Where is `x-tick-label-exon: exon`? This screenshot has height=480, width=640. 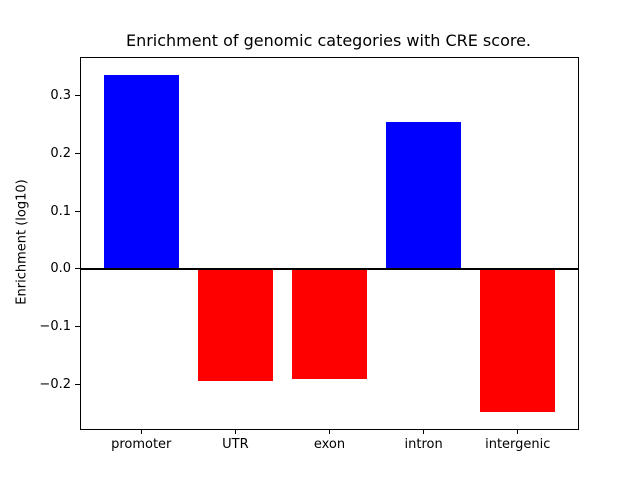
x-tick-label-exon: exon is located at coordinates (329, 444).